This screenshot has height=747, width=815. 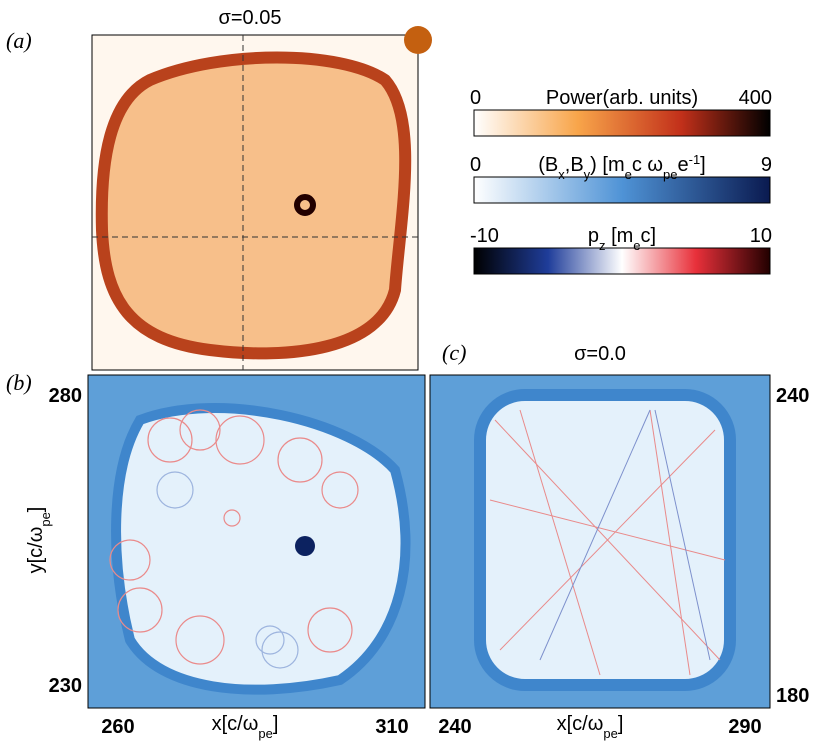 I want to click on label-part: Power(arb. units), so click(x=622, y=98).